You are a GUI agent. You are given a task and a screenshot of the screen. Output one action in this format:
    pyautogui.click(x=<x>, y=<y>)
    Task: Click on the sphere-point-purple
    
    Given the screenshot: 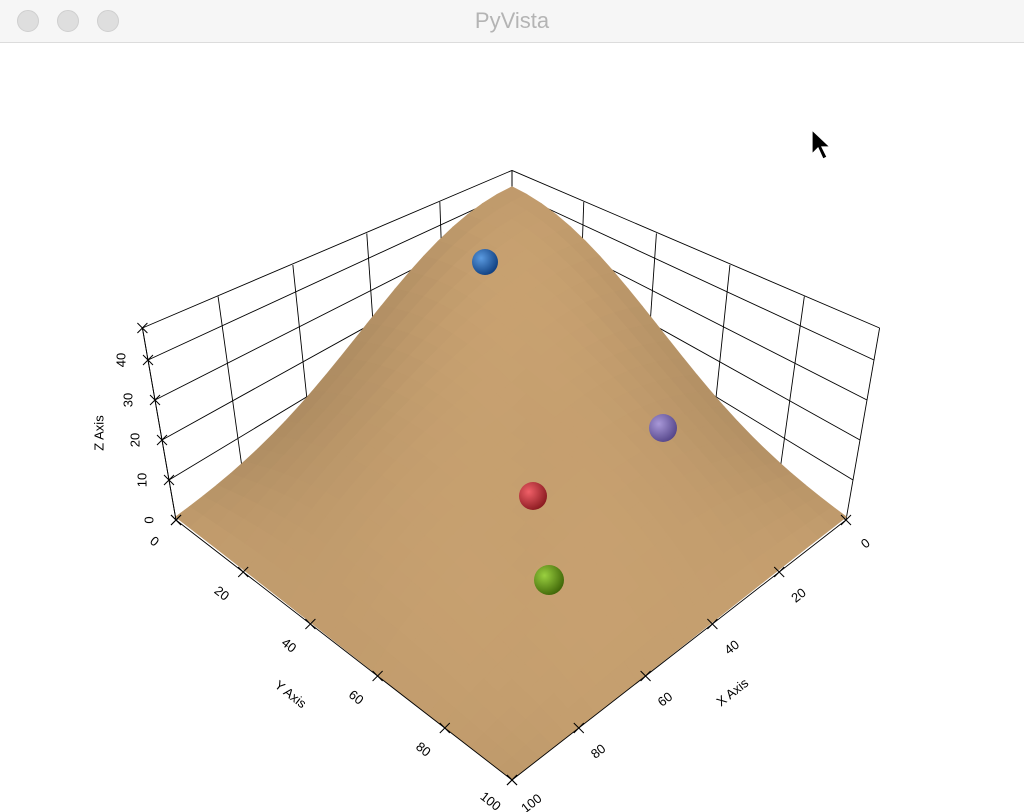 What is the action you would take?
    pyautogui.click(x=663, y=428)
    